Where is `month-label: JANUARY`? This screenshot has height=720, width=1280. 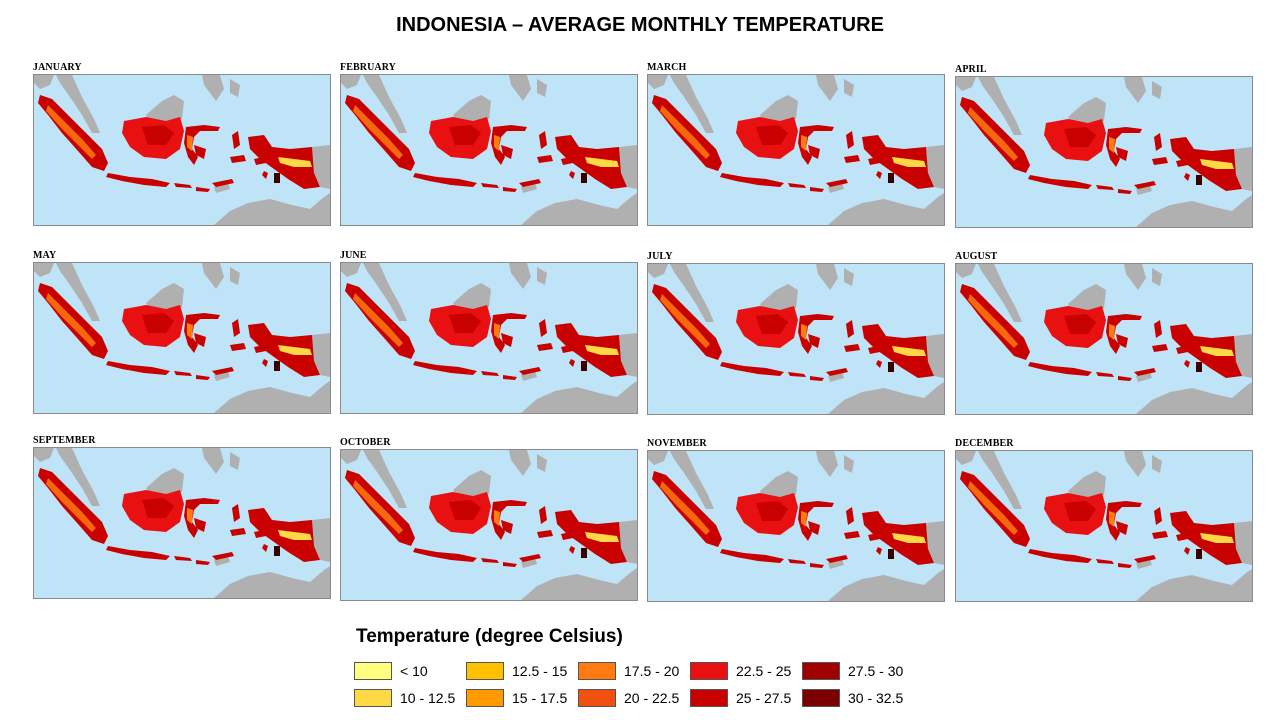
month-label: JANUARY is located at coordinates (57, 67).